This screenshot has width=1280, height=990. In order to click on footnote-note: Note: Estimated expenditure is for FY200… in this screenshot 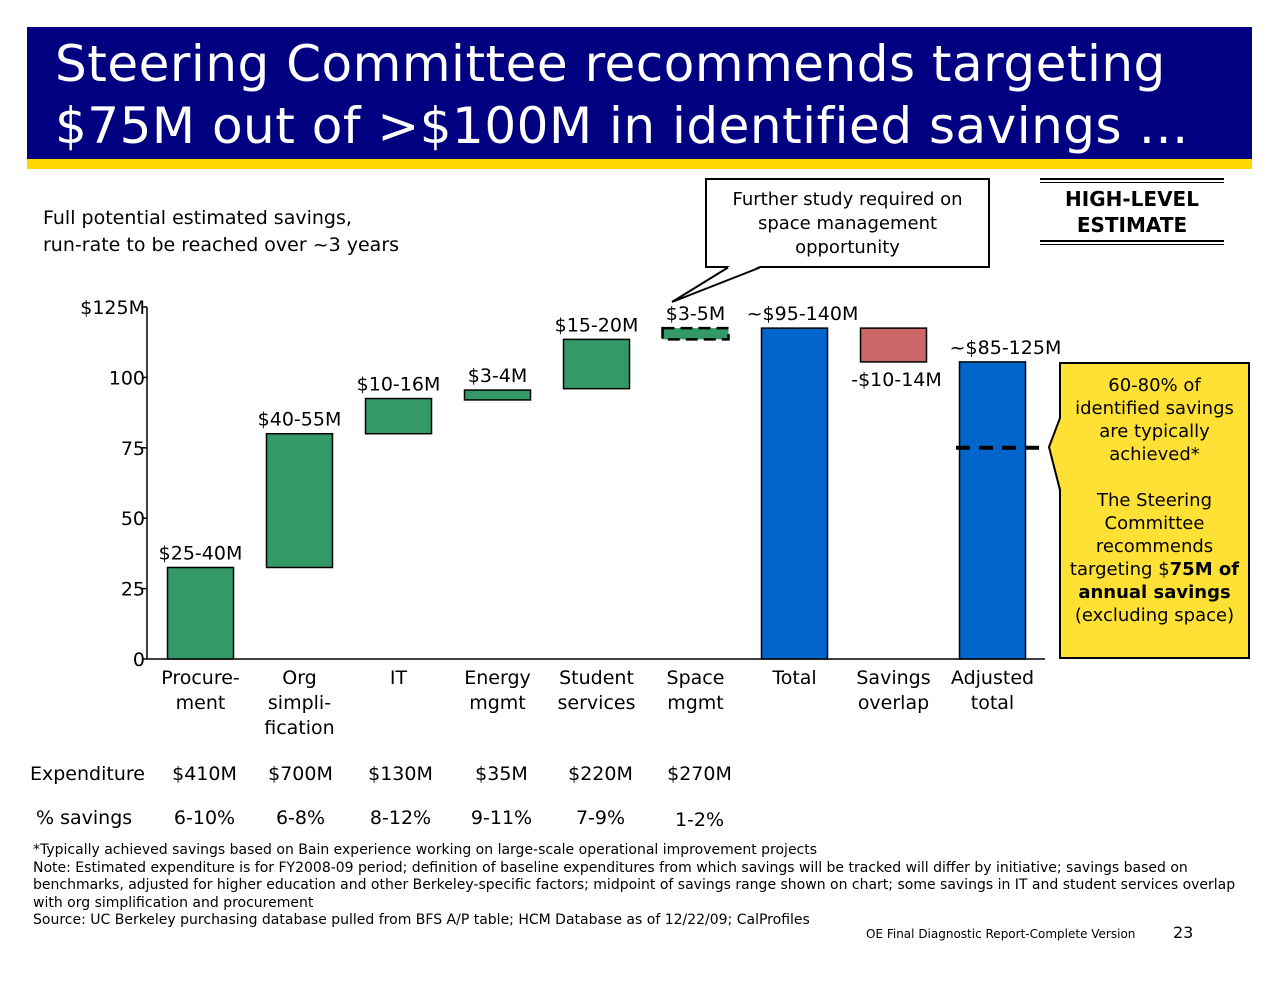, I will do `click(634, 885)`.